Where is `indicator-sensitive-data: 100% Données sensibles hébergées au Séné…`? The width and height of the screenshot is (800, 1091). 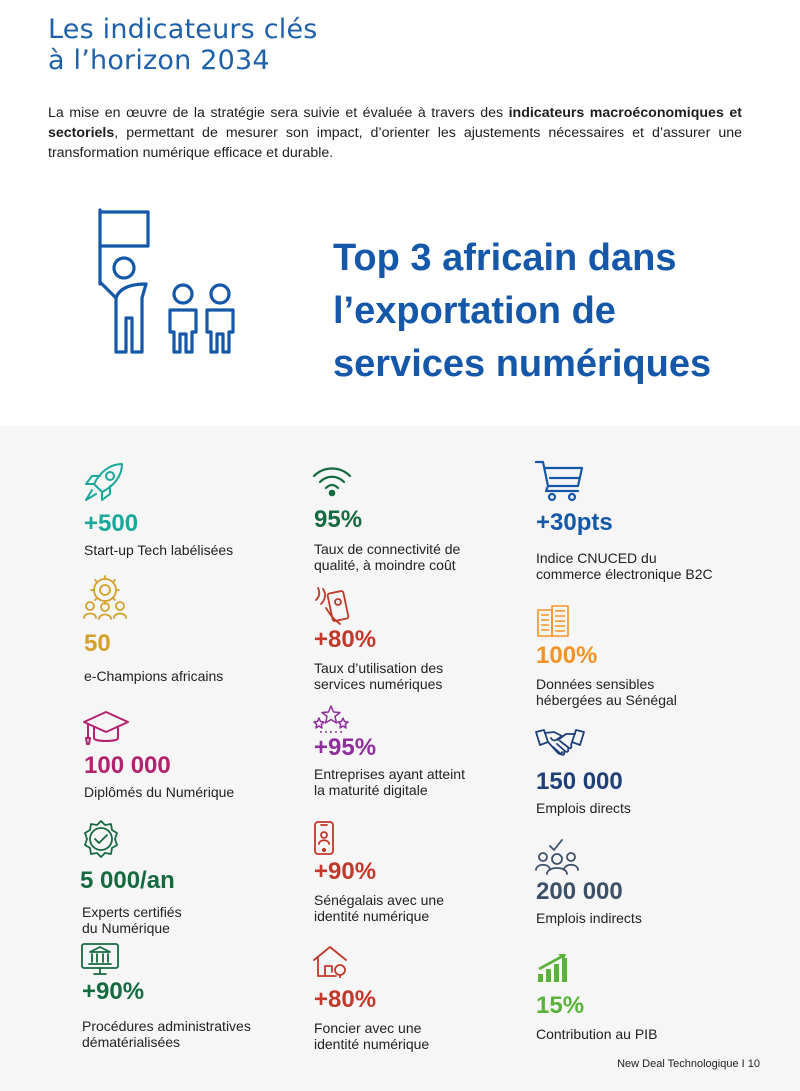 indicator-sensitive-data: 100% Données sensibles hébergées au Séné… is located at coordinates (606, 656).